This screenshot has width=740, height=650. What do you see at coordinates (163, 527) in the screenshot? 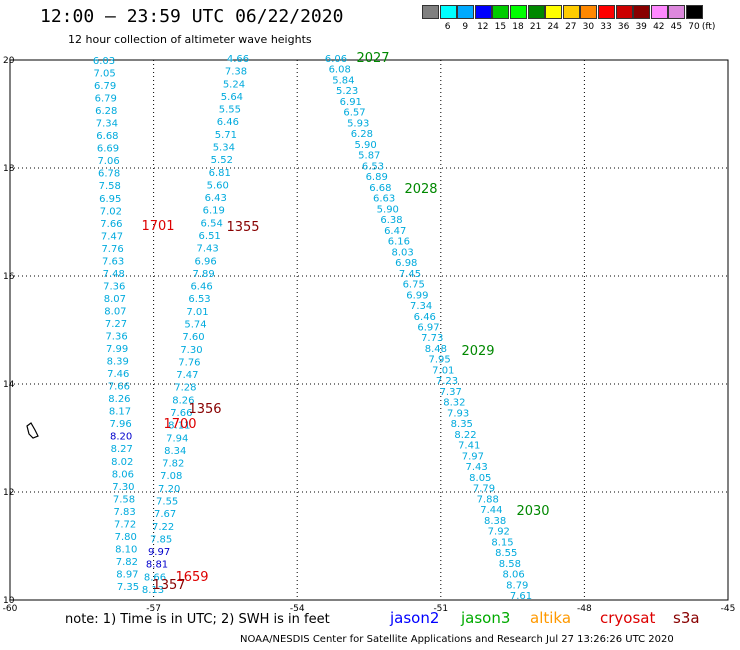
I see `track-b-value: 7.22` at bounding box center [163, 527].